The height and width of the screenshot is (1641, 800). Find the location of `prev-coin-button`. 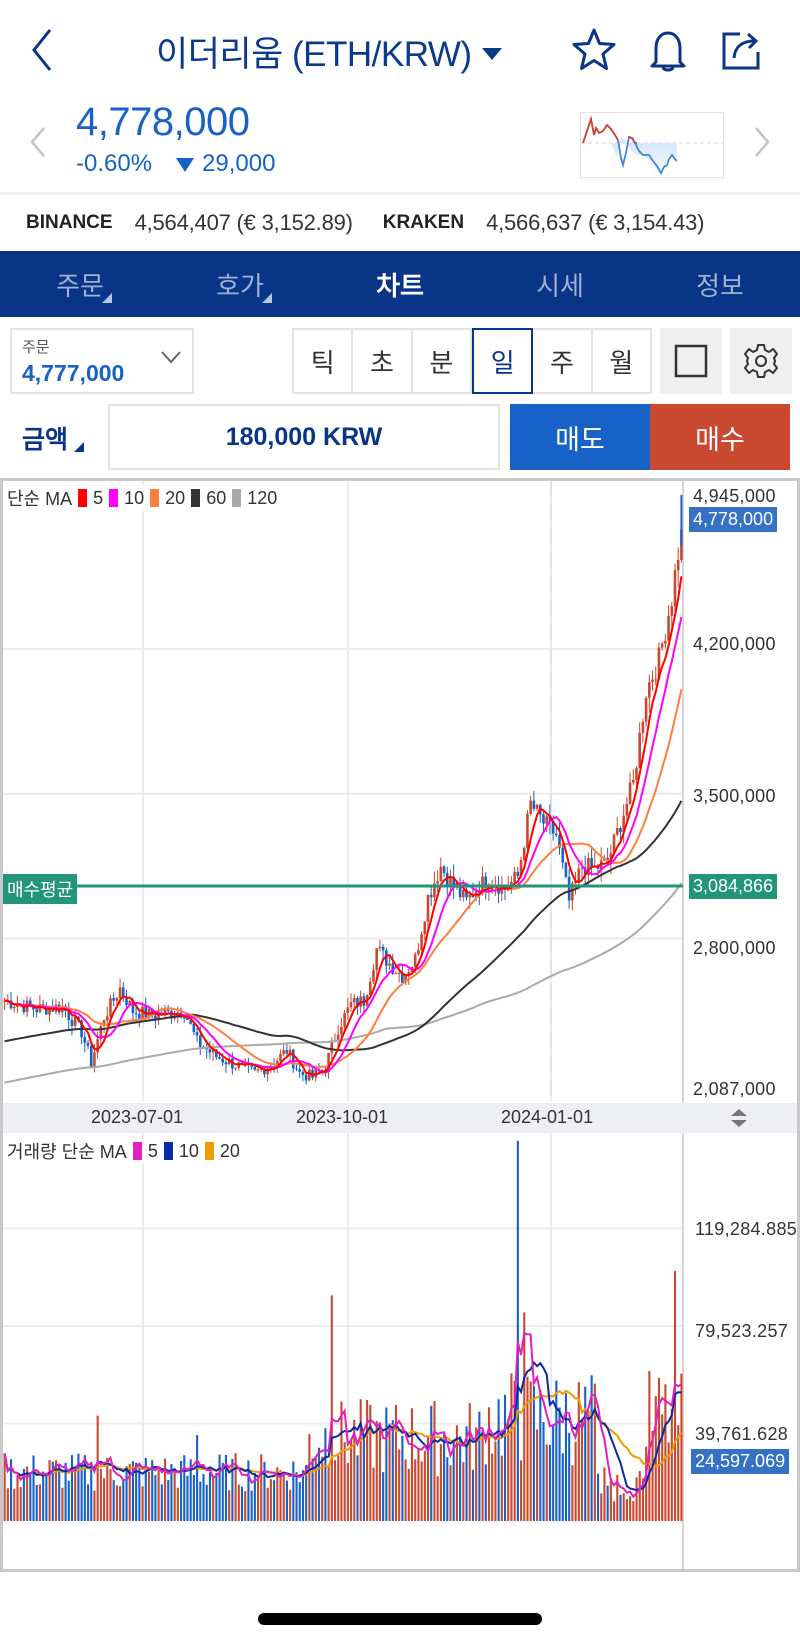

prev-coin-button is located at coordinates (38, 142).